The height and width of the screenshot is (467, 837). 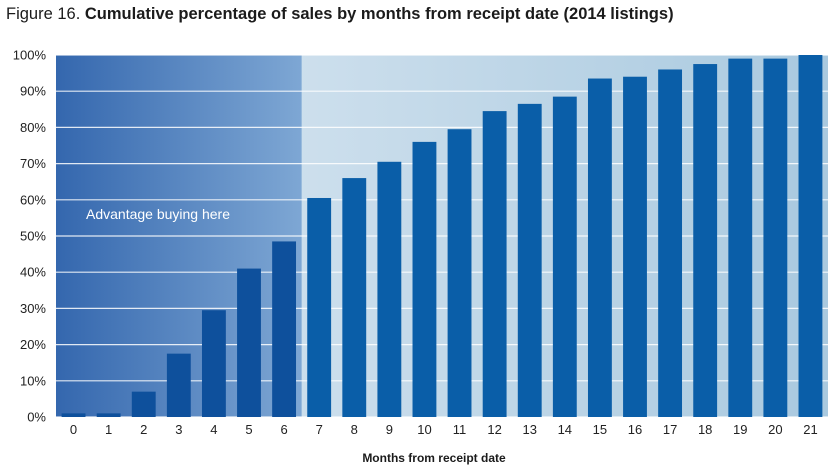 What do you see at coordinates (30, 55) in the screenshot?
I see `y-tick-label: 100%` at bounding box center [30, 55].